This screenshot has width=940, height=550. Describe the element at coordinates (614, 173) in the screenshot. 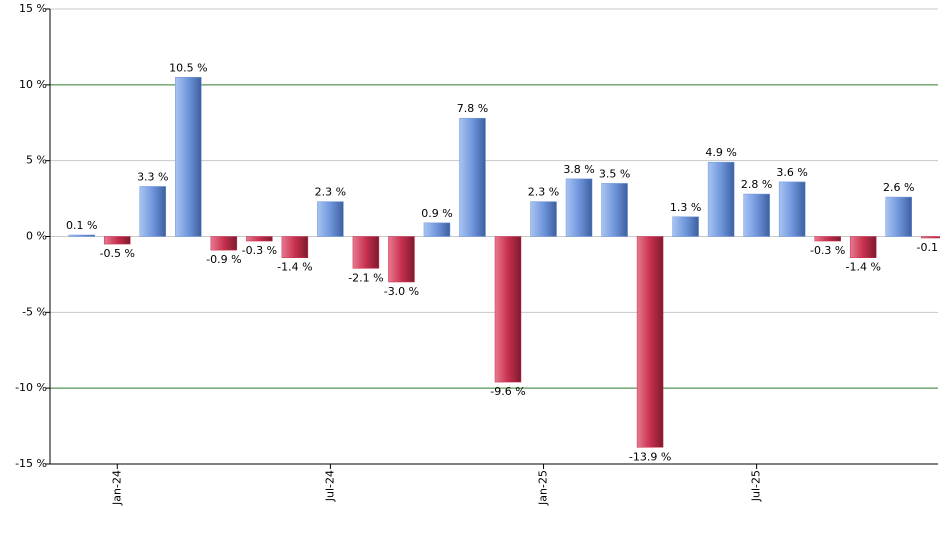

I see `data-label: 3.5 %` at that location.